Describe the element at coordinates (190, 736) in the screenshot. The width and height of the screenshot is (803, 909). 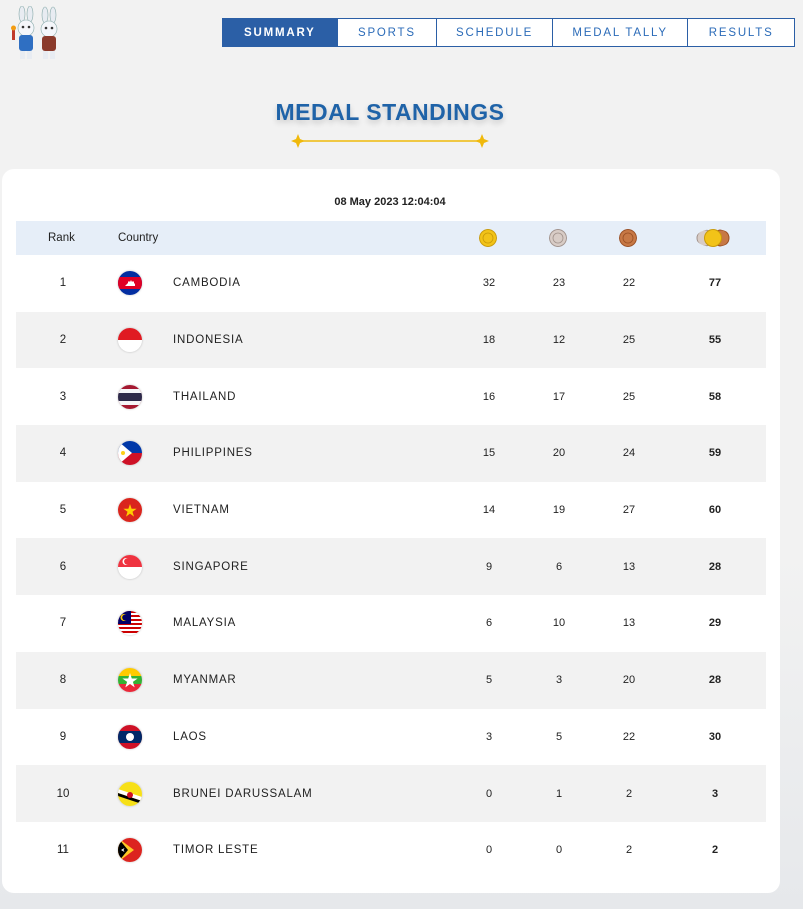
I see `country-name: LAOS` at that location.